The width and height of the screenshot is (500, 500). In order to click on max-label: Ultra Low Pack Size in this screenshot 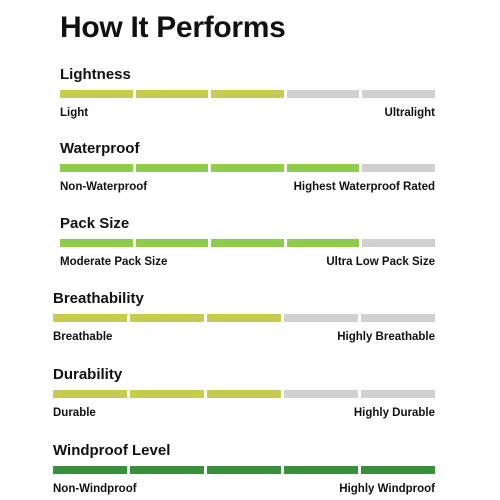, I will do `click(380, 262)`.